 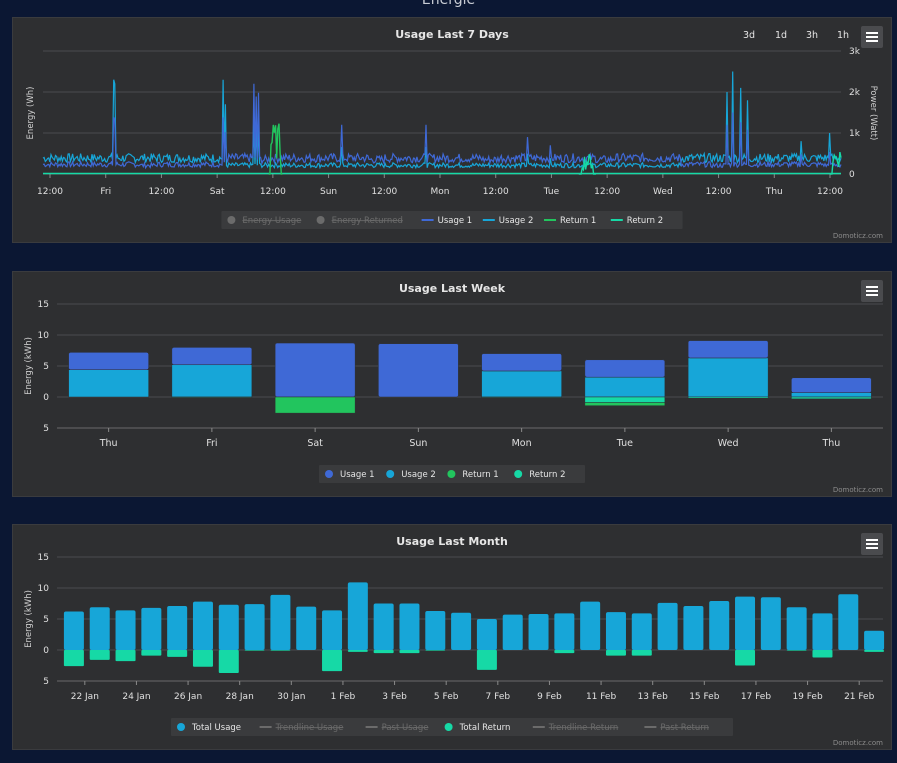 I want to click on chart3-legend-item-total-usage: Total Usage, so click(x=209, y=728).